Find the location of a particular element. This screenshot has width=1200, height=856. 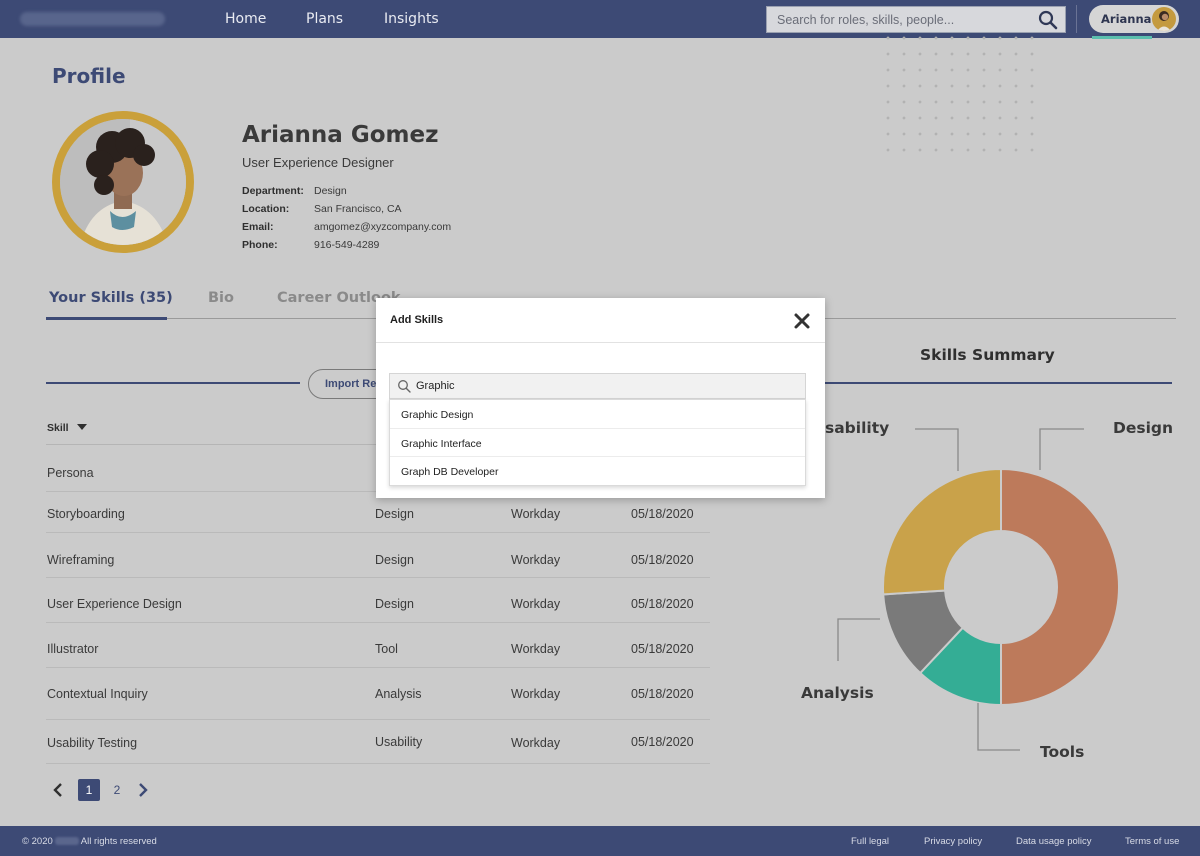

nav-divider is located at coordinates (1076, 19).